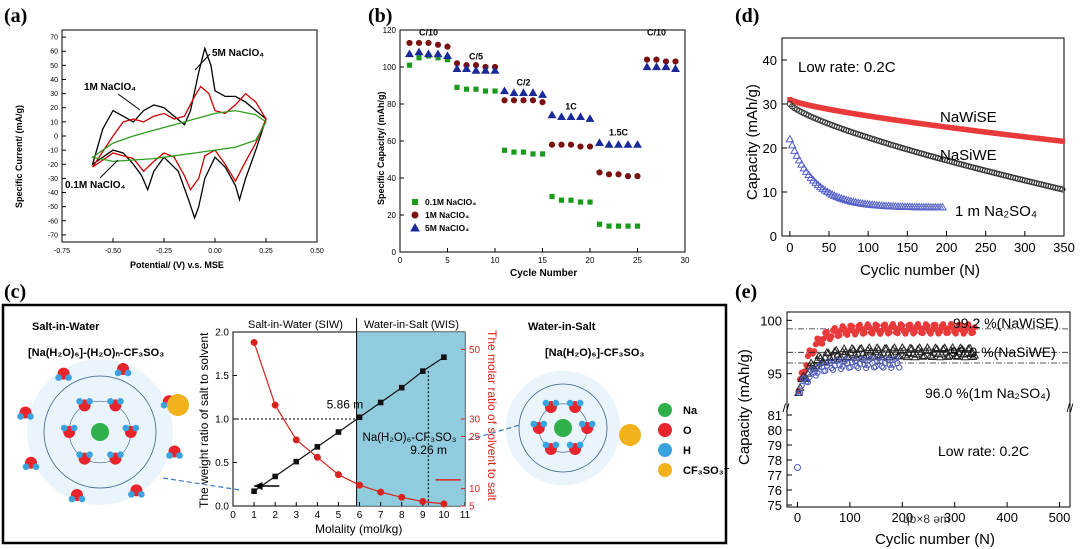 This screenshot has height=549, width=1080. I want to click on panel-c-xtick-label: 1, so click(254, 515).